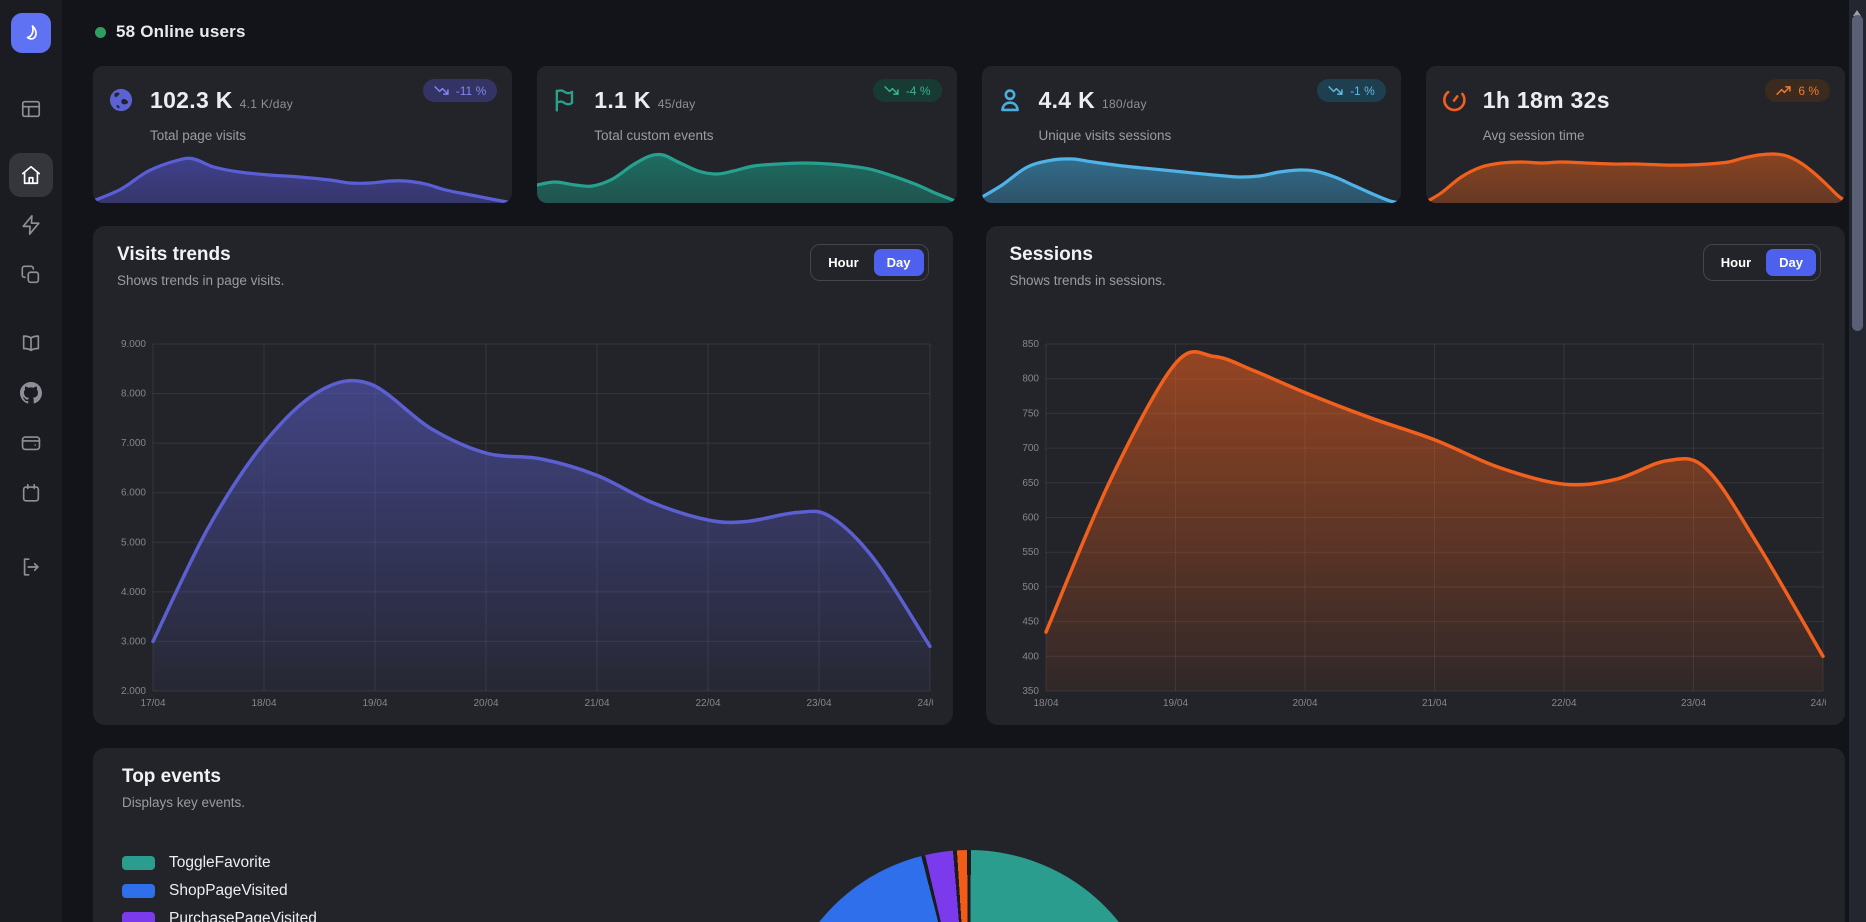 The width and height of the screenshot is (1866, 922). I want to click on globe-icon, so click(121, 100).